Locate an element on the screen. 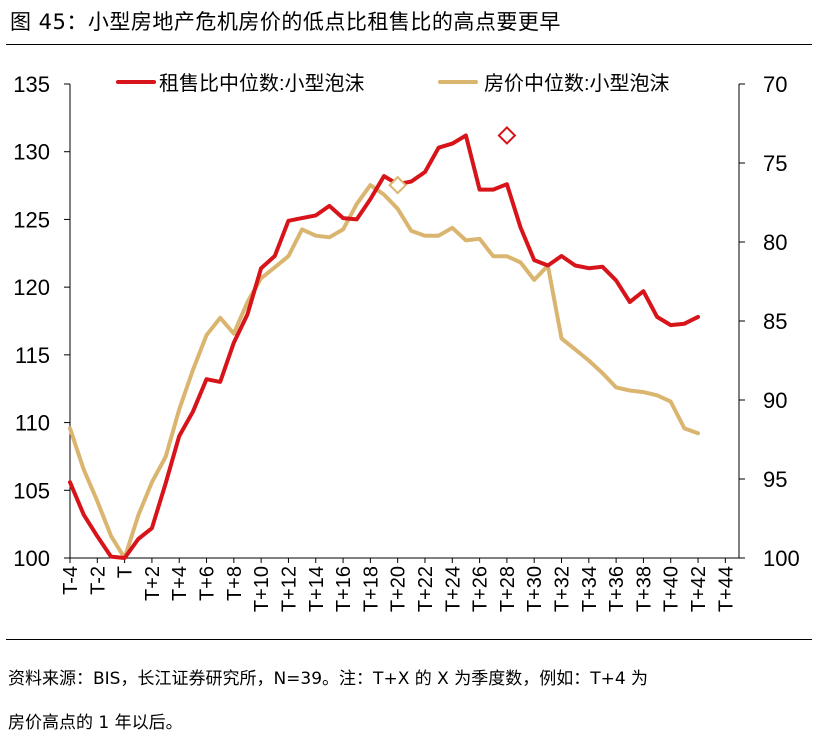  source-divider is located at coordinates (409, 639).